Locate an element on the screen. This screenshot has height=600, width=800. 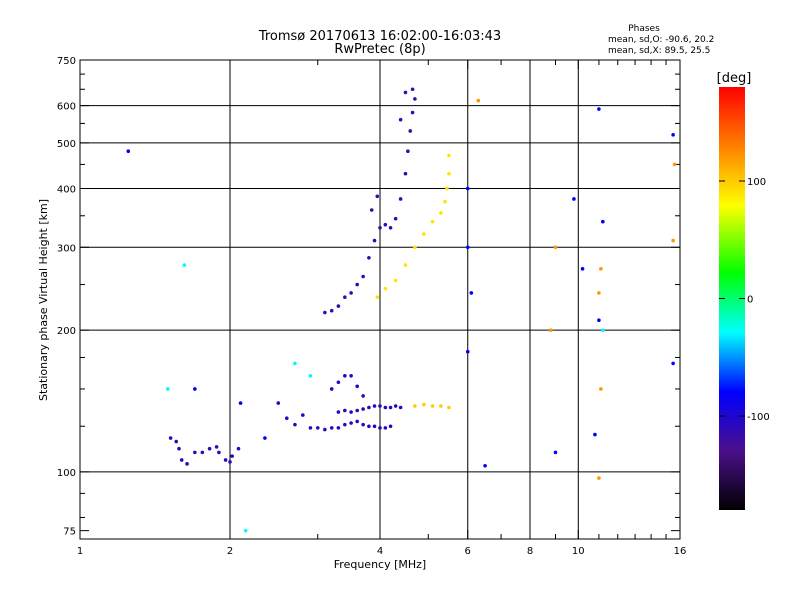
y-tick-label: 200 is located at coordinates (66, 331).